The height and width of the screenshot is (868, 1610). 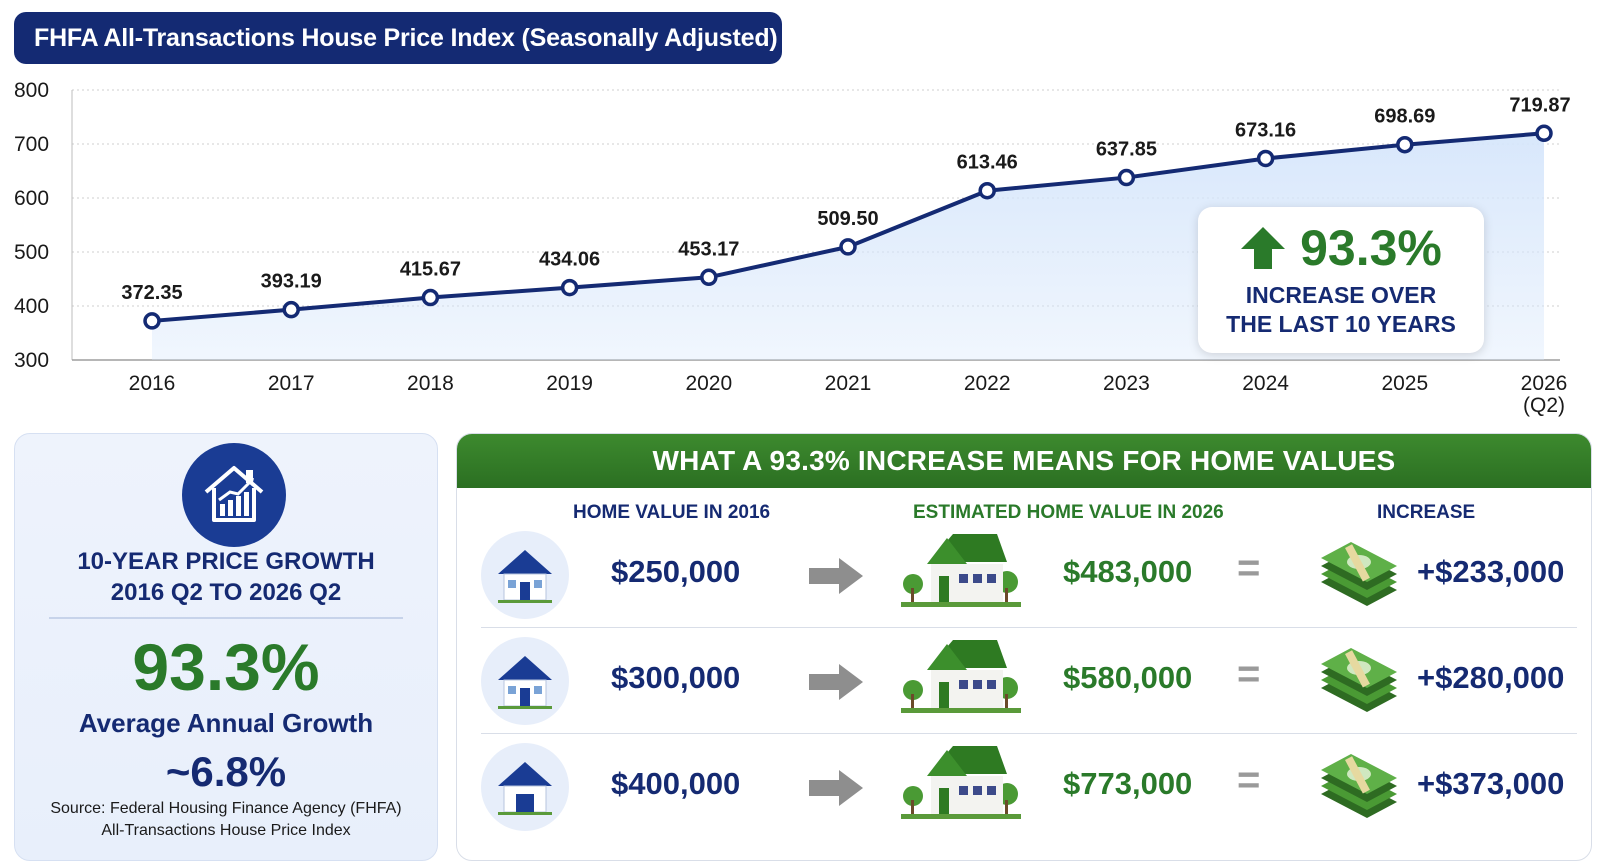 What do you see at coordinates (1024, 787) in the screenshot?
I see `home-value-row: $400,000 $773,000 = +$373,000` at bounding box center [1024, 787].